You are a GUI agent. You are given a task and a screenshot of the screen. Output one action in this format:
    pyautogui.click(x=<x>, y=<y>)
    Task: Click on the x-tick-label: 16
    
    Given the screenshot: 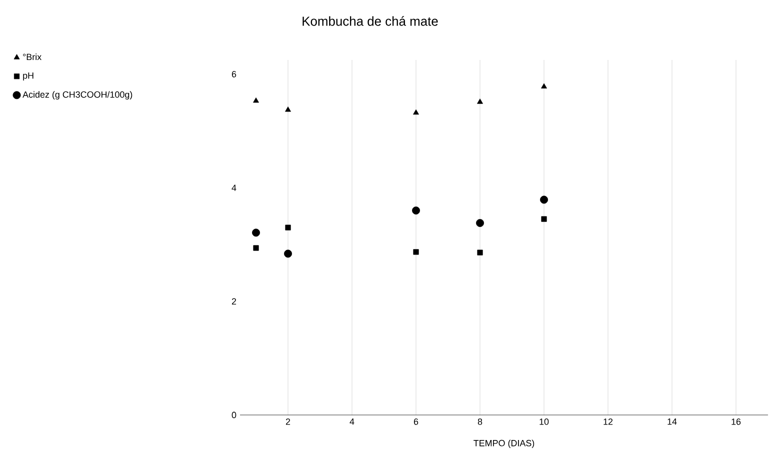 What is the action you would take?
    pyautogui.click(x=736, y=421)
    